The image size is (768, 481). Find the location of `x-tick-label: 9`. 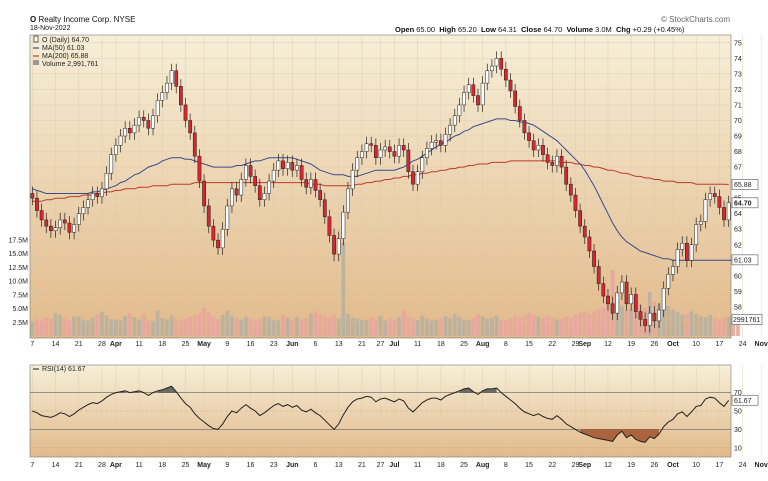

x-tick-label: 9 is located at coordinates (227, 344).